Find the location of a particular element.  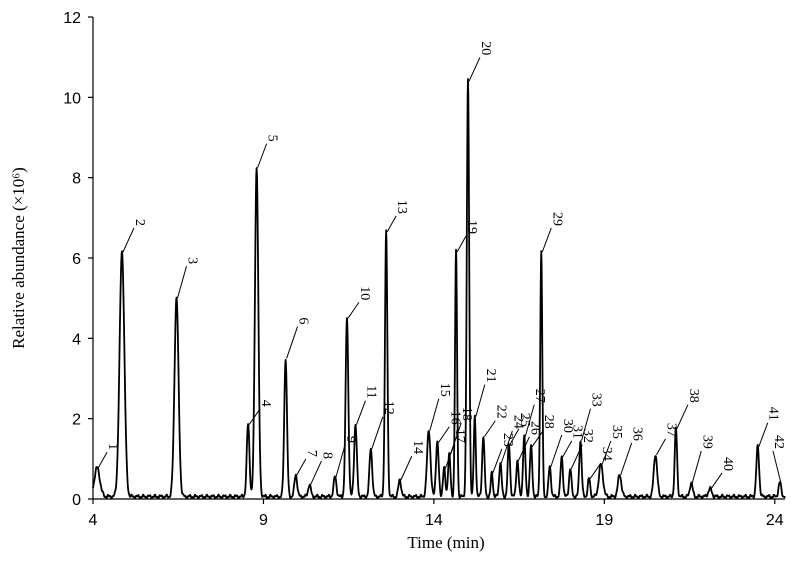

peak-label: 30 is located at coordinates (567, 426).